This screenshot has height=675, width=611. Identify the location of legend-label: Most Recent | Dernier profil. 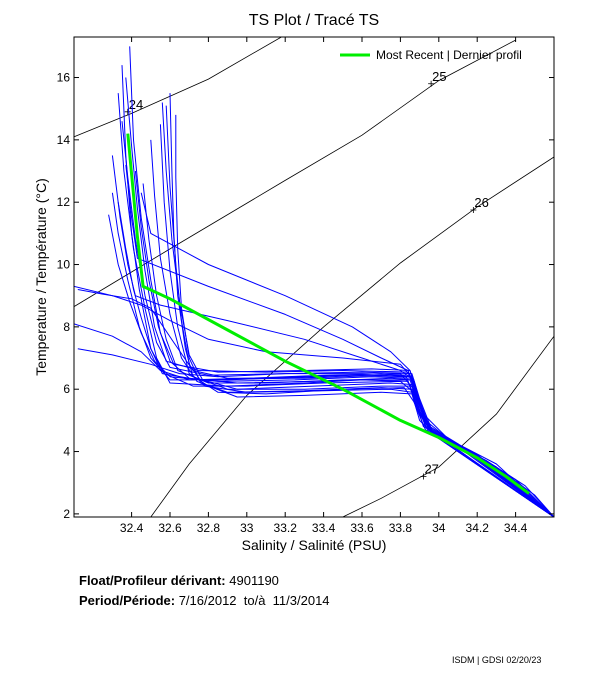
(449, 55).